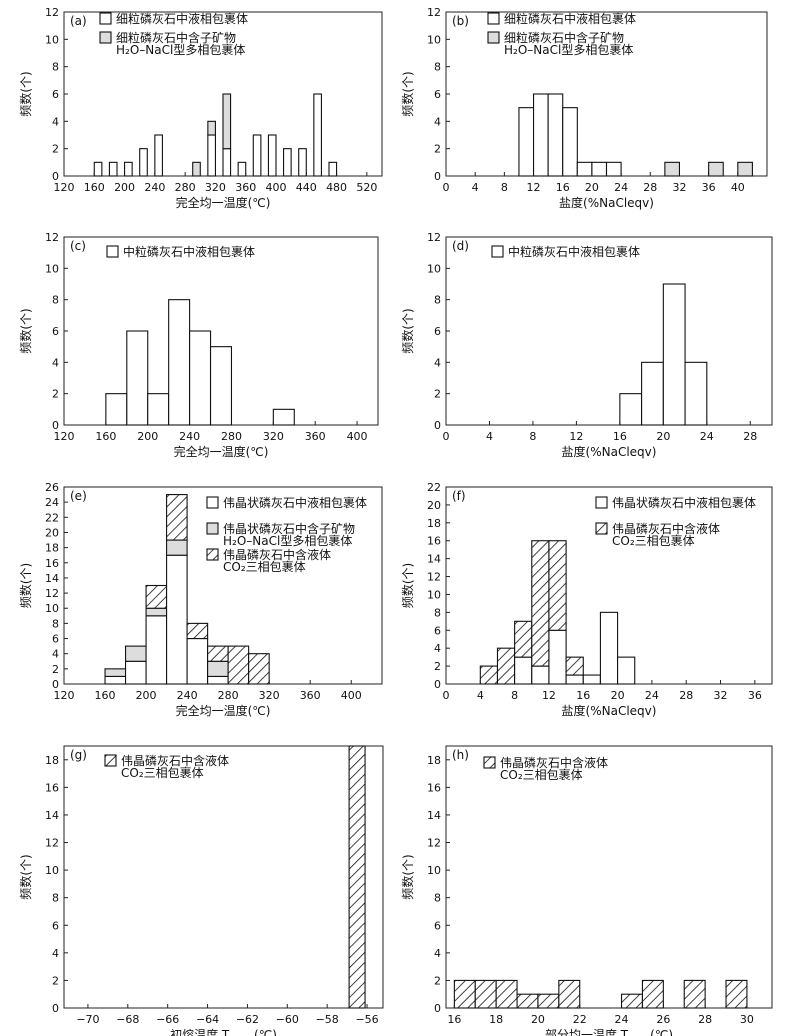 This screenshot has height=1036, width=800. What do you see at coordinates (185, 187) in the screenshot?
I see `x-tick-label: 280` at bounding box center [185, 187].